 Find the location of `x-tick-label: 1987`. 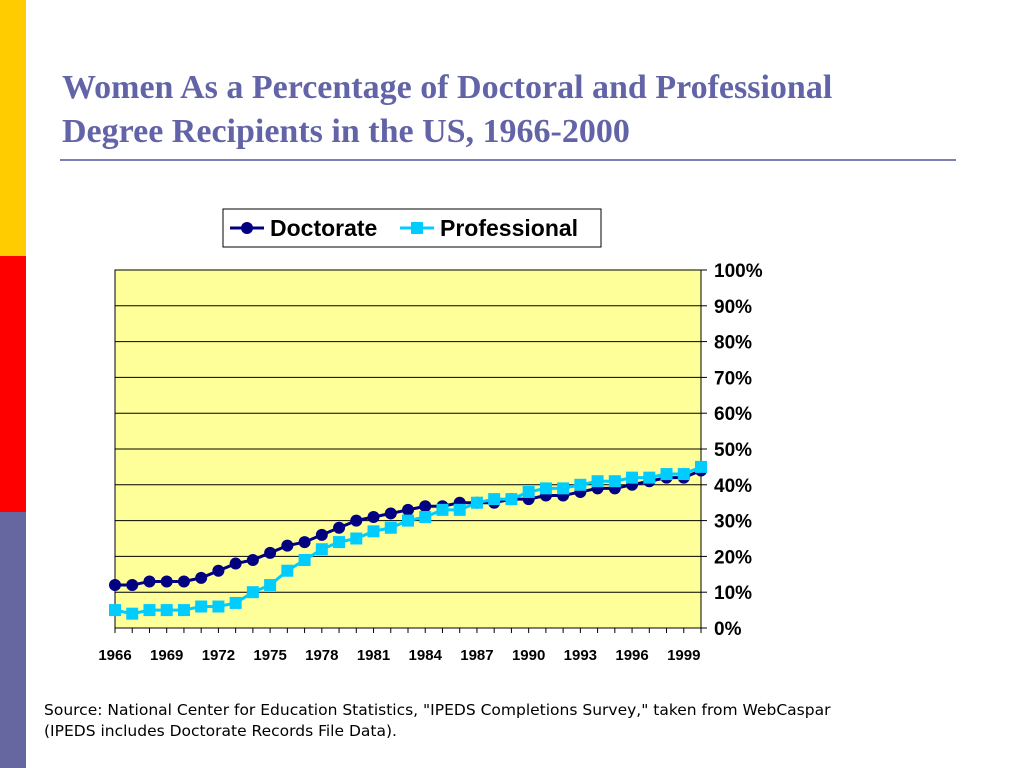

x-tick-label: 1987 is located at coordinates (476, 655).